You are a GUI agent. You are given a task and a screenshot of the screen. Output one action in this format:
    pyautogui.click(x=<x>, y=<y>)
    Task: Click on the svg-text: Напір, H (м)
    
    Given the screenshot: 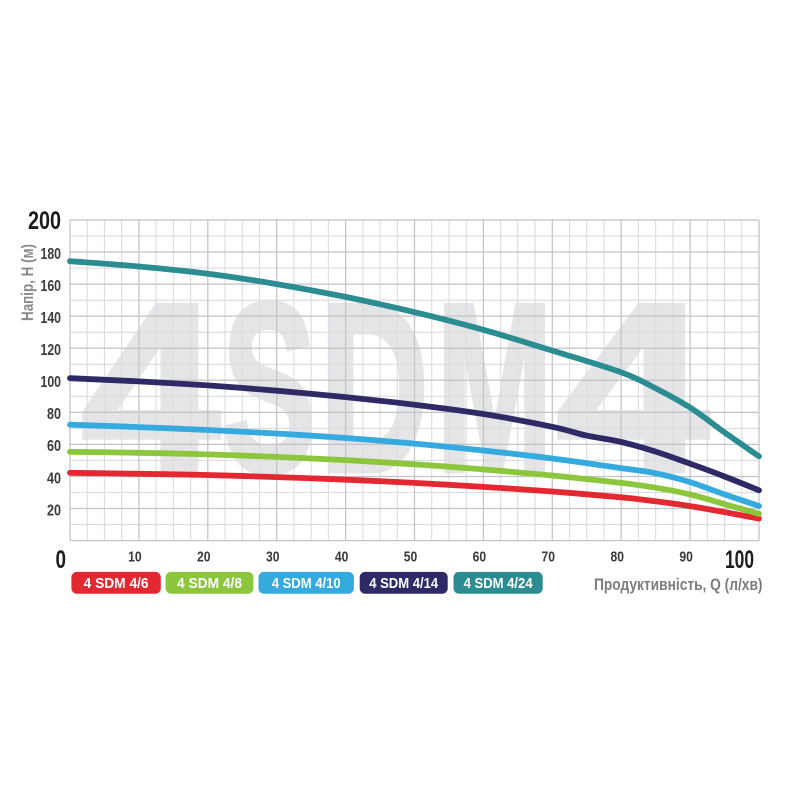 What is the action you would take?
    pyautogui.click(x=28, y=282)
    